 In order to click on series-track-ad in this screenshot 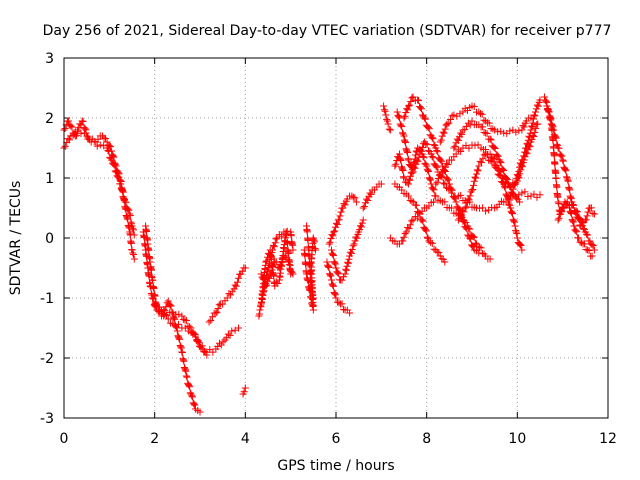, I will do `click(576, 226)`.